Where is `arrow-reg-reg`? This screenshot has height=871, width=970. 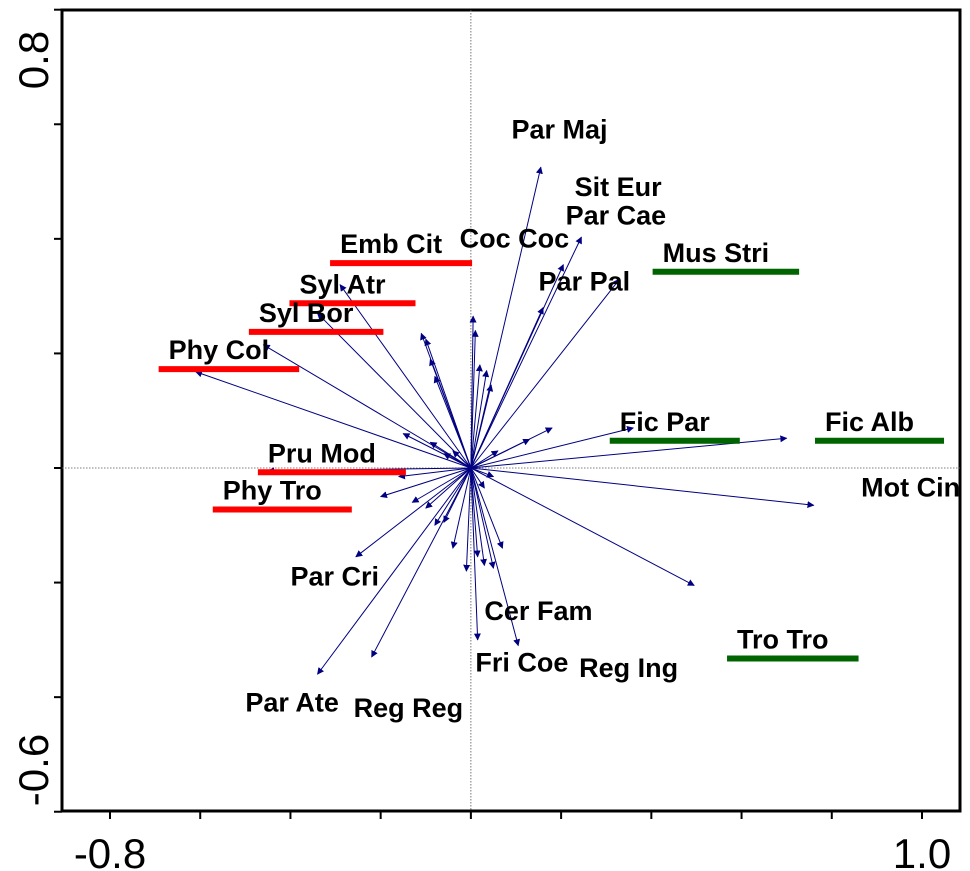
arrow-reg-reg is located at coordinates (421, 562).